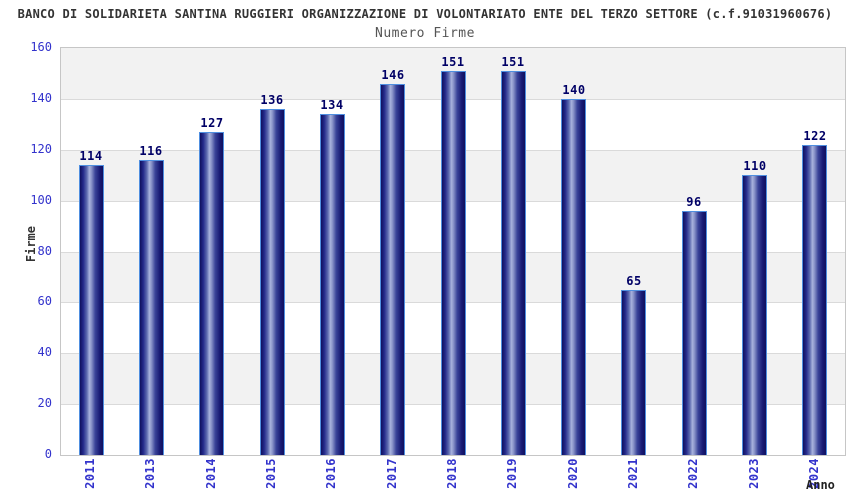 Image resolution: width=850 pixels, height=500 pixels. I want to click on bar-2023, so click(754, 315).